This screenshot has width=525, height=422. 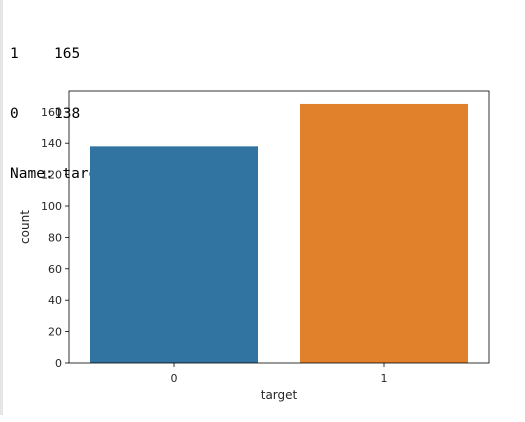 I want to click on x-tick-label: 0, so click(x=174, y=378).